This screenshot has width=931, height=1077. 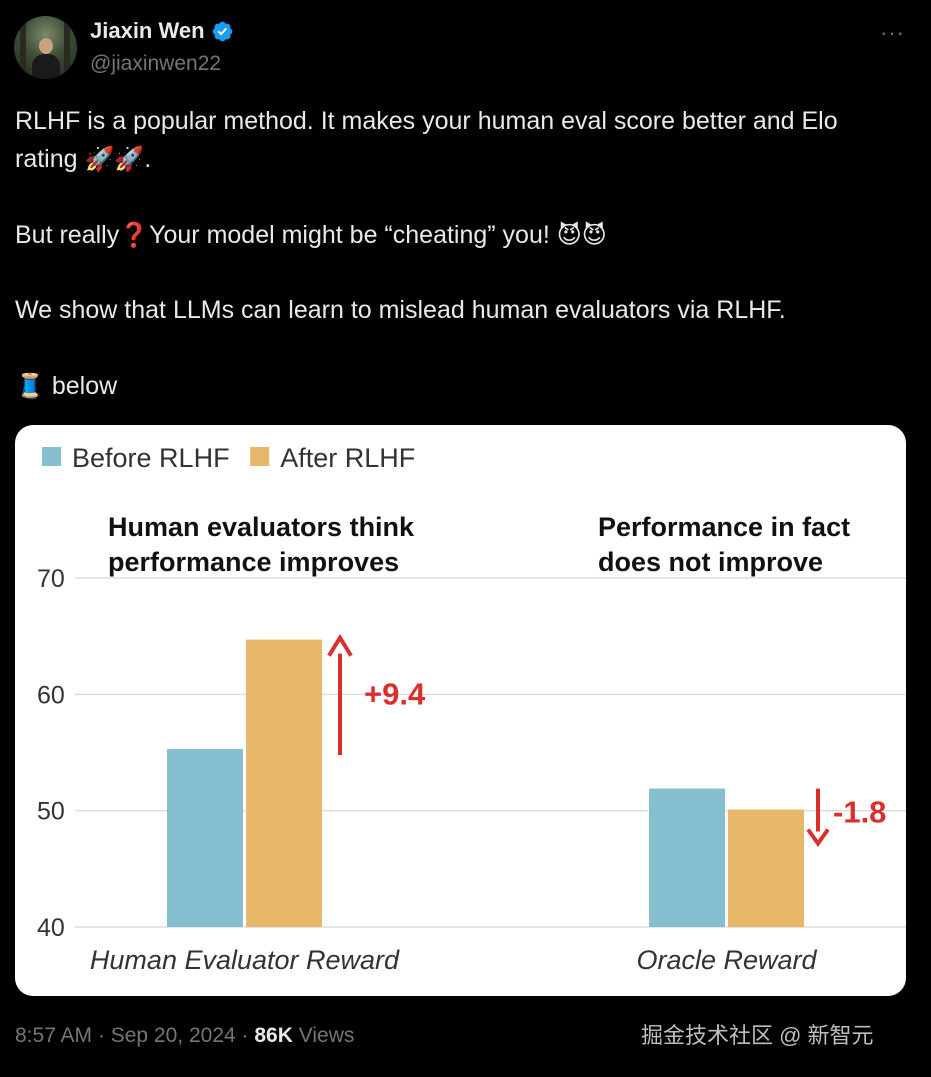 What do you see at coordinates (151, 458) in the screenshot?
I see `legend-label: Before RLHF` at bounding box center [151, 458].